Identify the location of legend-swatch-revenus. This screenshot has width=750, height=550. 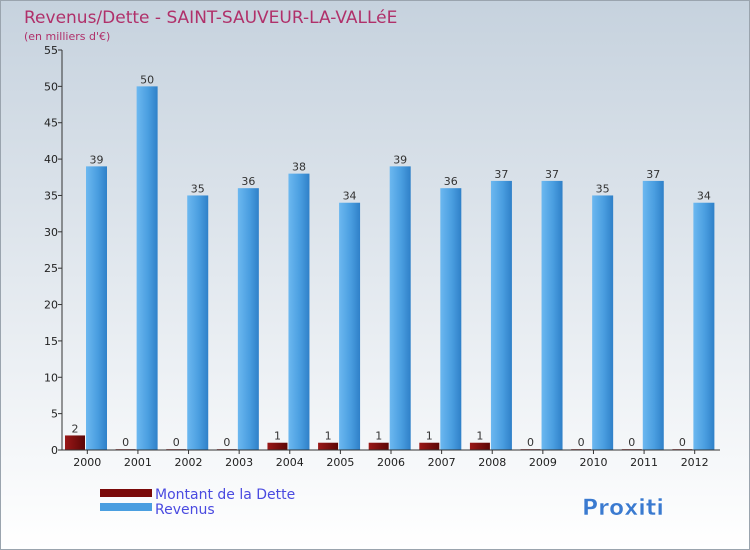
(126, 507).